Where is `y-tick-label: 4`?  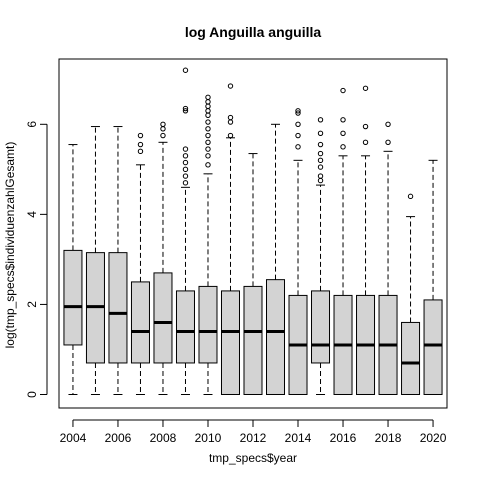
y-tick-label: 4 is located at coordinates (32, 214).